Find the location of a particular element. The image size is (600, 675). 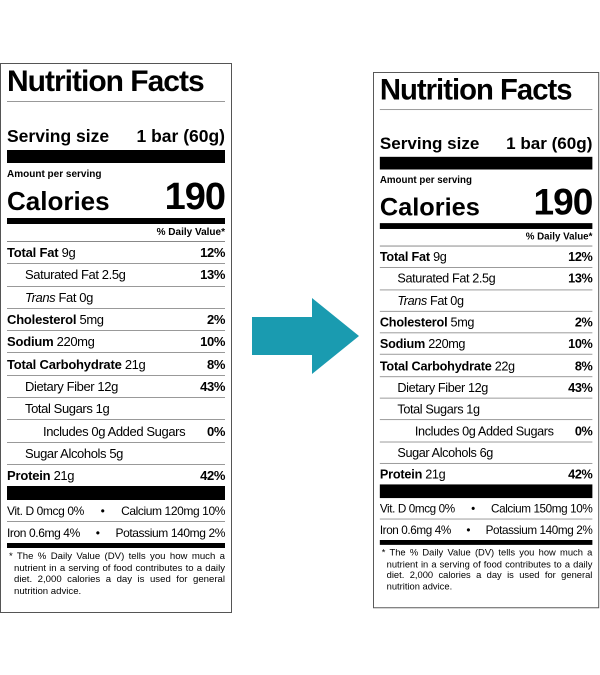

nutrient-name-italic: Trans is located at coordinates (40, 297).